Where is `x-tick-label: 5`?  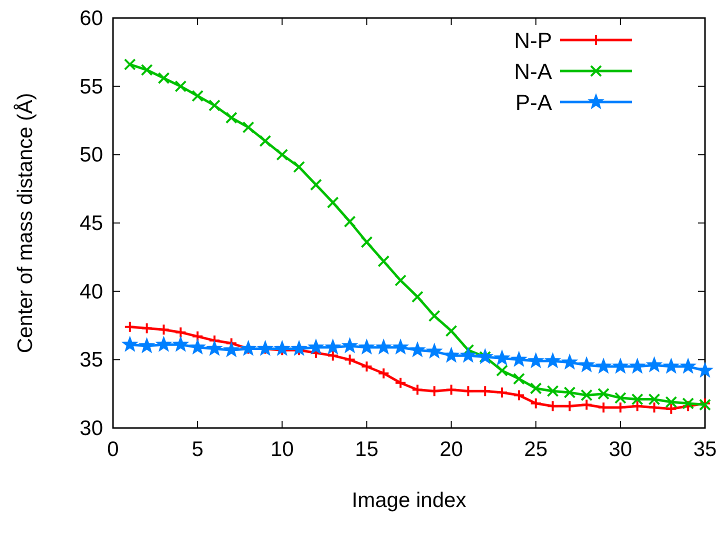 x-tick-label: 5 is located at coordinates (198, 449).